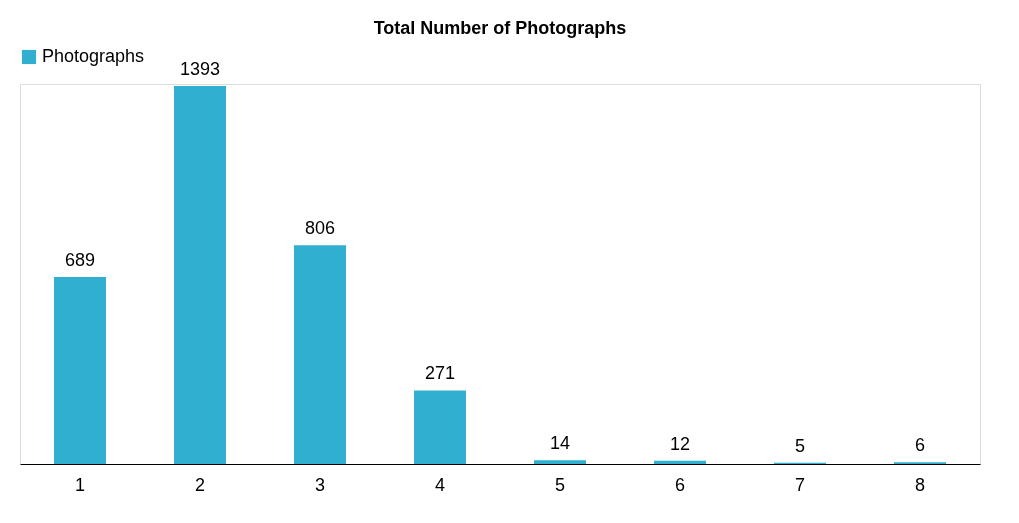 Image resolution: width=1019 pixels, height=523 pixels. What do you see at coordinates (320, 228) in the screenshot?
I see `data-label: 806` at bounding box center [320, 228].